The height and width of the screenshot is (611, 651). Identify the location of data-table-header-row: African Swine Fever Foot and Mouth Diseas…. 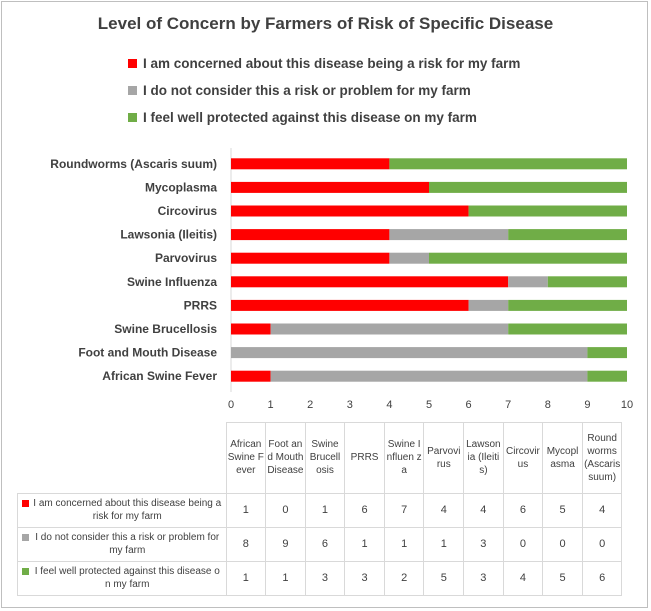
(320, 458).